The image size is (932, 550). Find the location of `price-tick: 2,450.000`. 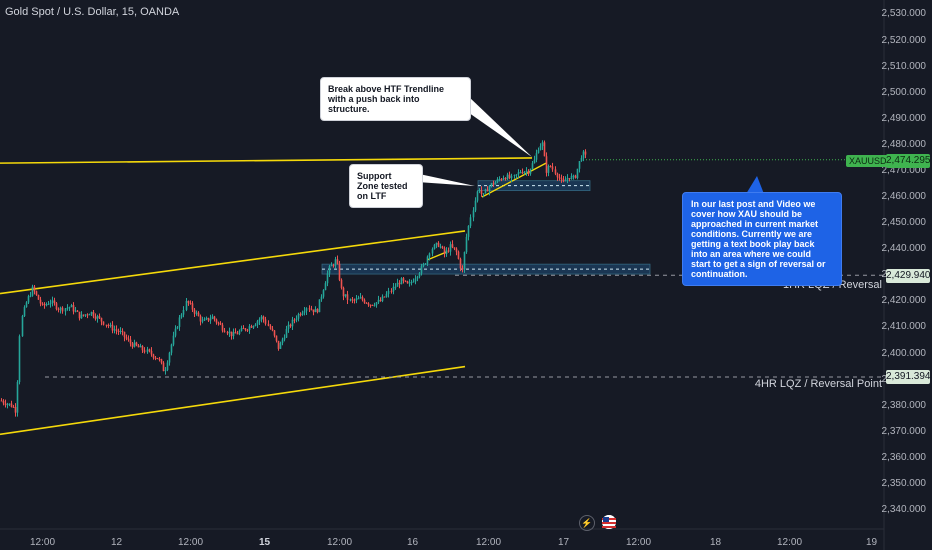

price-tick: 2,450.000 is located at coordinates (904, 223).